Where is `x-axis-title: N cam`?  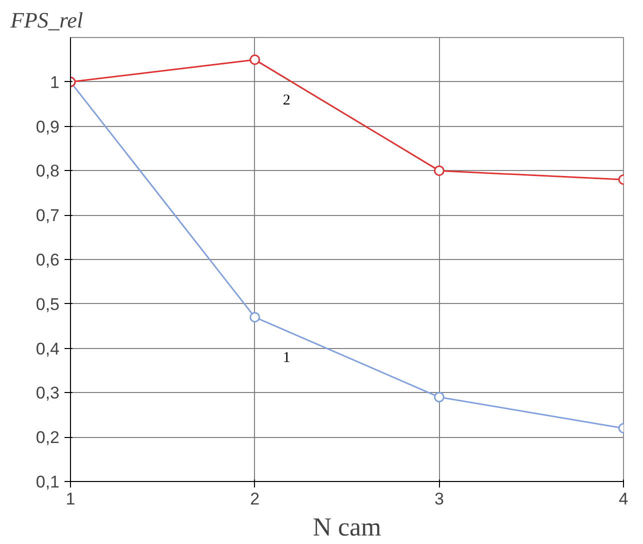 x-axis-title: N cam is located at coordinates (347, 527).